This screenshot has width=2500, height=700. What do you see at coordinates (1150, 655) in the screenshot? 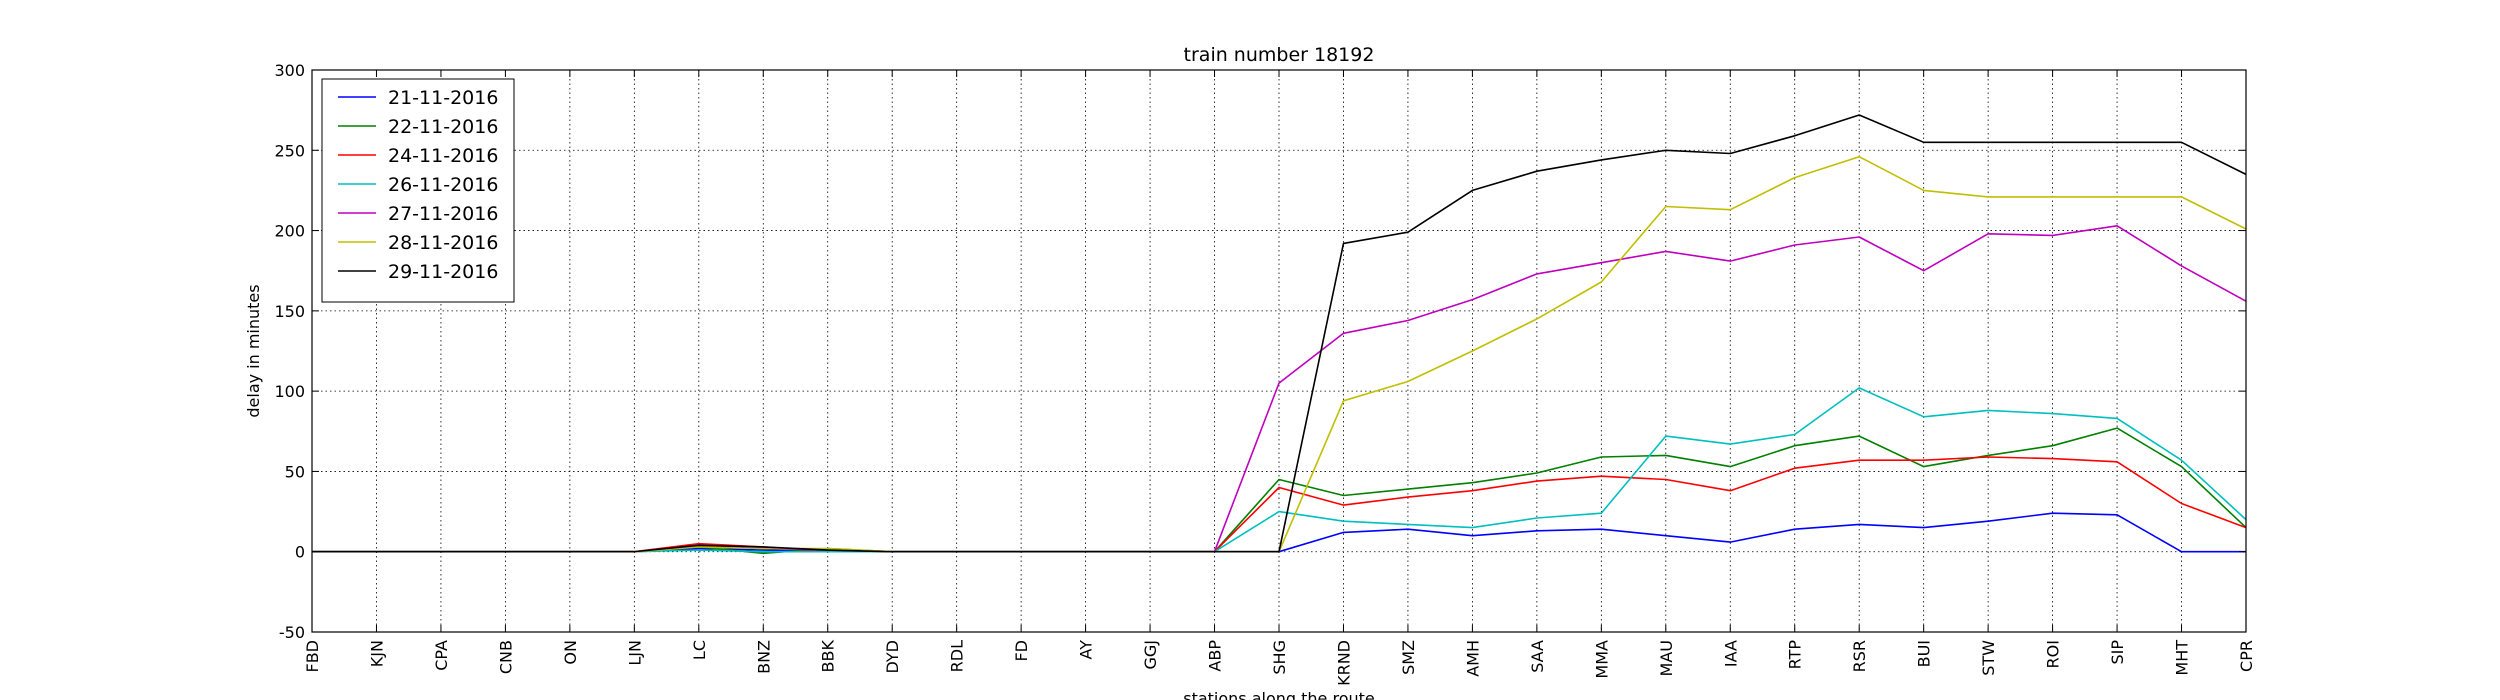
I see `x-tick-label: GGJ` at bounding box center [1150, 655].